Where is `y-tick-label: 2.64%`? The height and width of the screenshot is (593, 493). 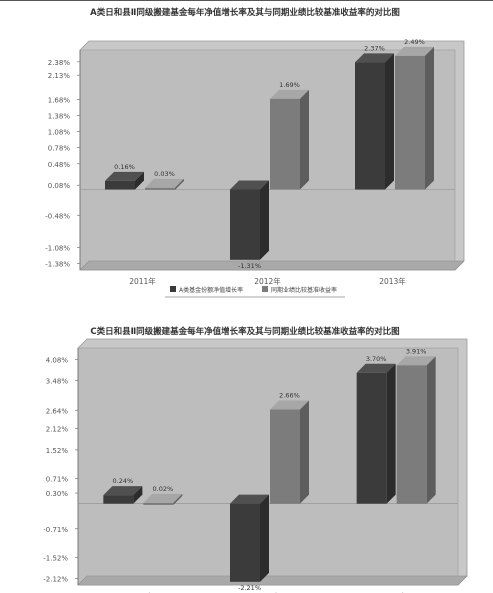
y-tick-label: 2.64% is located at coordinates (57, 411).